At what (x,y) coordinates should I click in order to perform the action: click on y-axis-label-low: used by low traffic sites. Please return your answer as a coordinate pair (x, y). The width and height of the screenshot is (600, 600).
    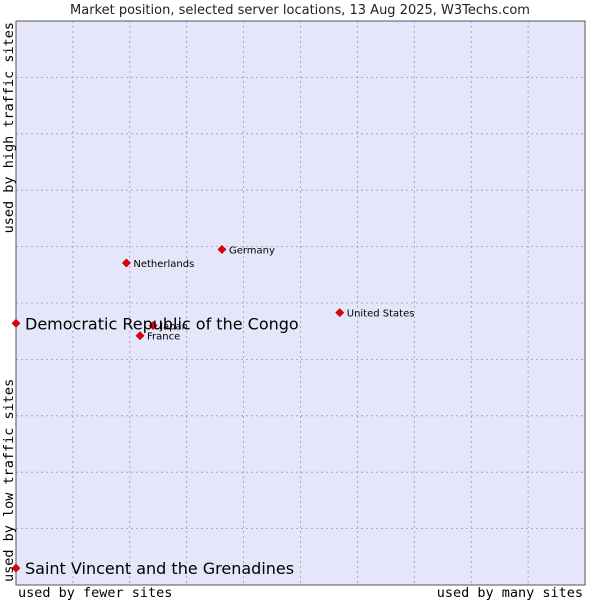
    Looking at the image, I should click on (9, 480).